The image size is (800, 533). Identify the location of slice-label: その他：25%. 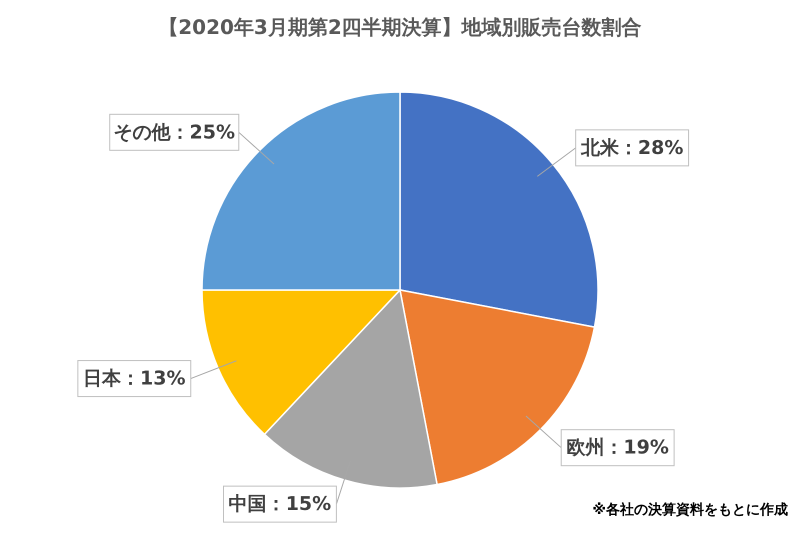
(174, 132).